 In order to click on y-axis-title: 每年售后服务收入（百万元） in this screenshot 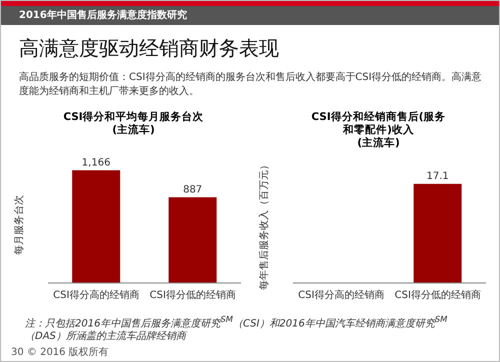, I will do `click(264, 225)`.